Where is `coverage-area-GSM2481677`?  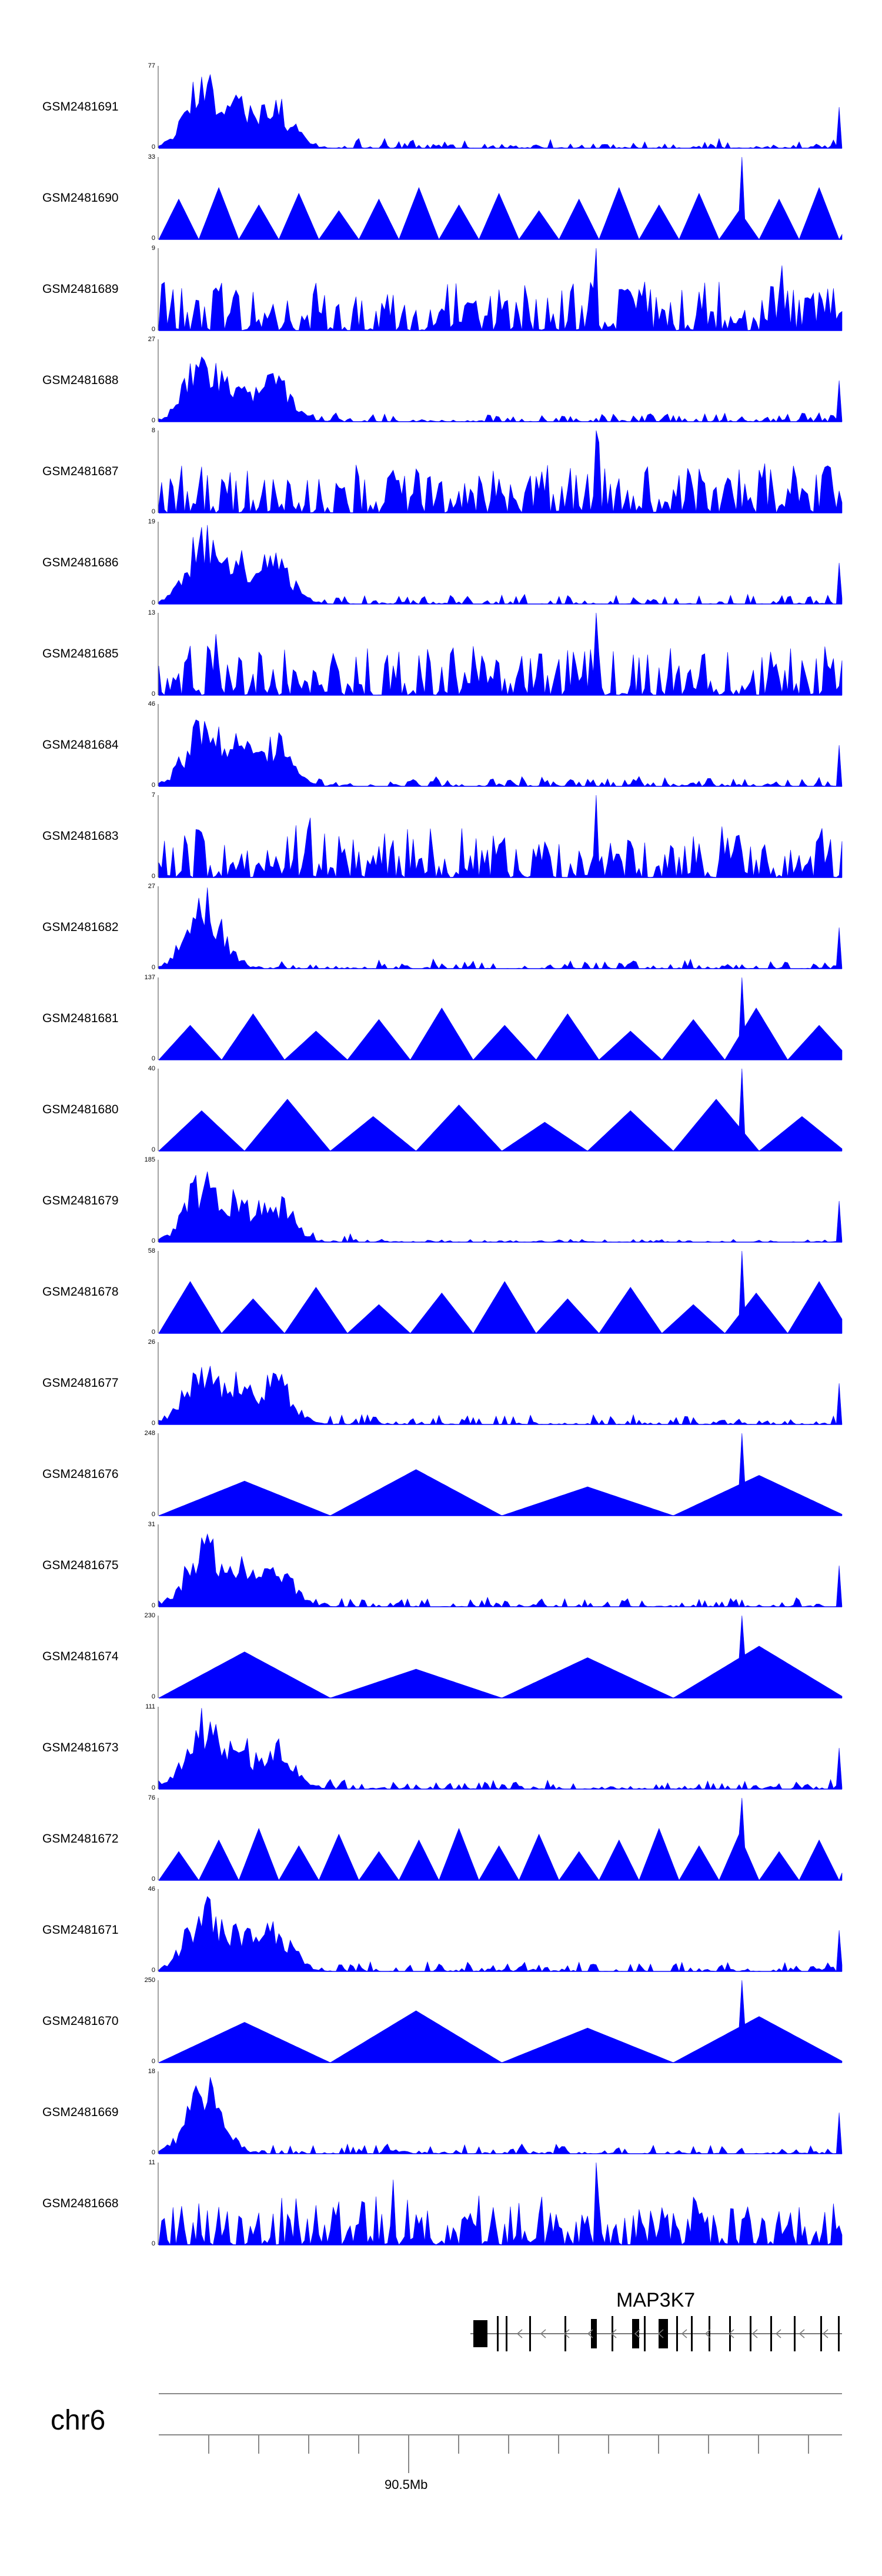 coverage-area-GSM2481677 is located at coordinates (500, 1395).